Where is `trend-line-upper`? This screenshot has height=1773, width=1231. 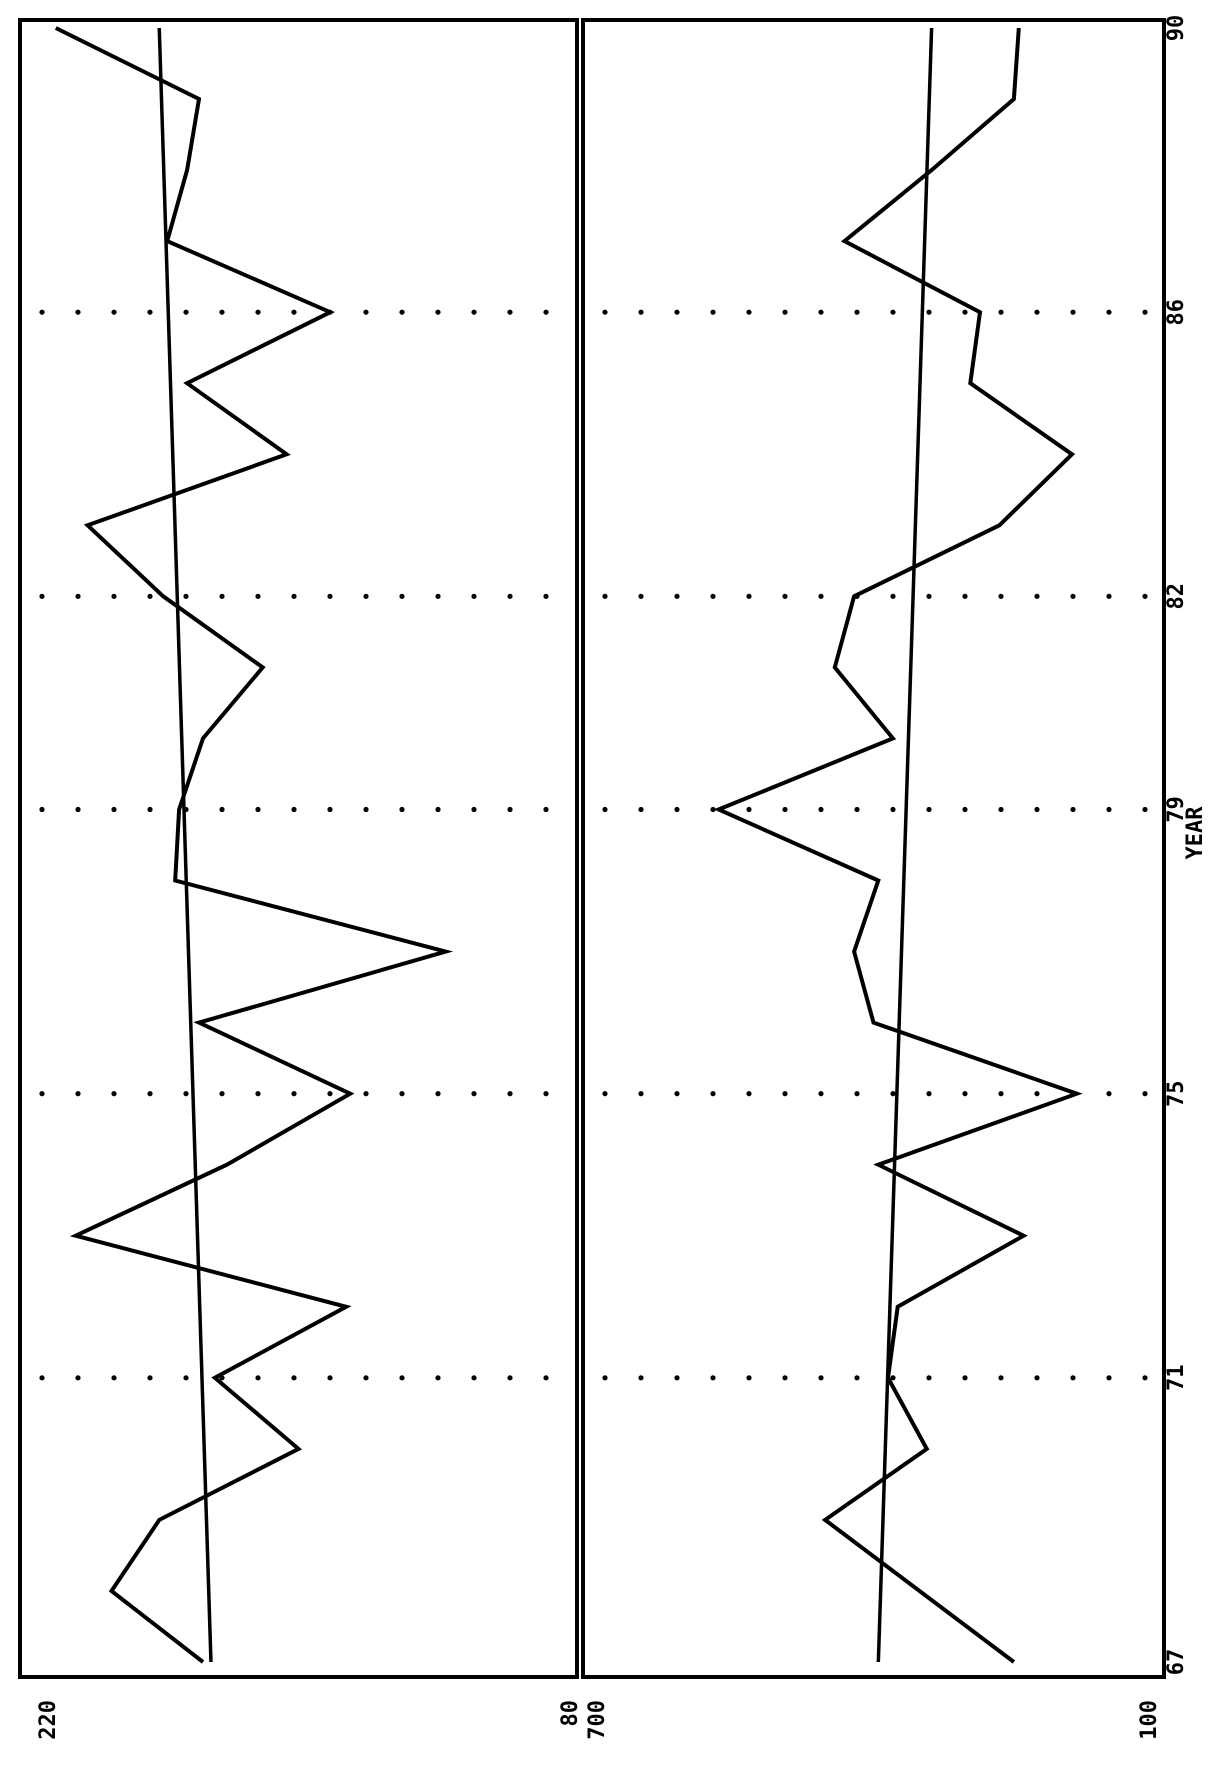 trend-line-upper is located at coordinates (185, 845).